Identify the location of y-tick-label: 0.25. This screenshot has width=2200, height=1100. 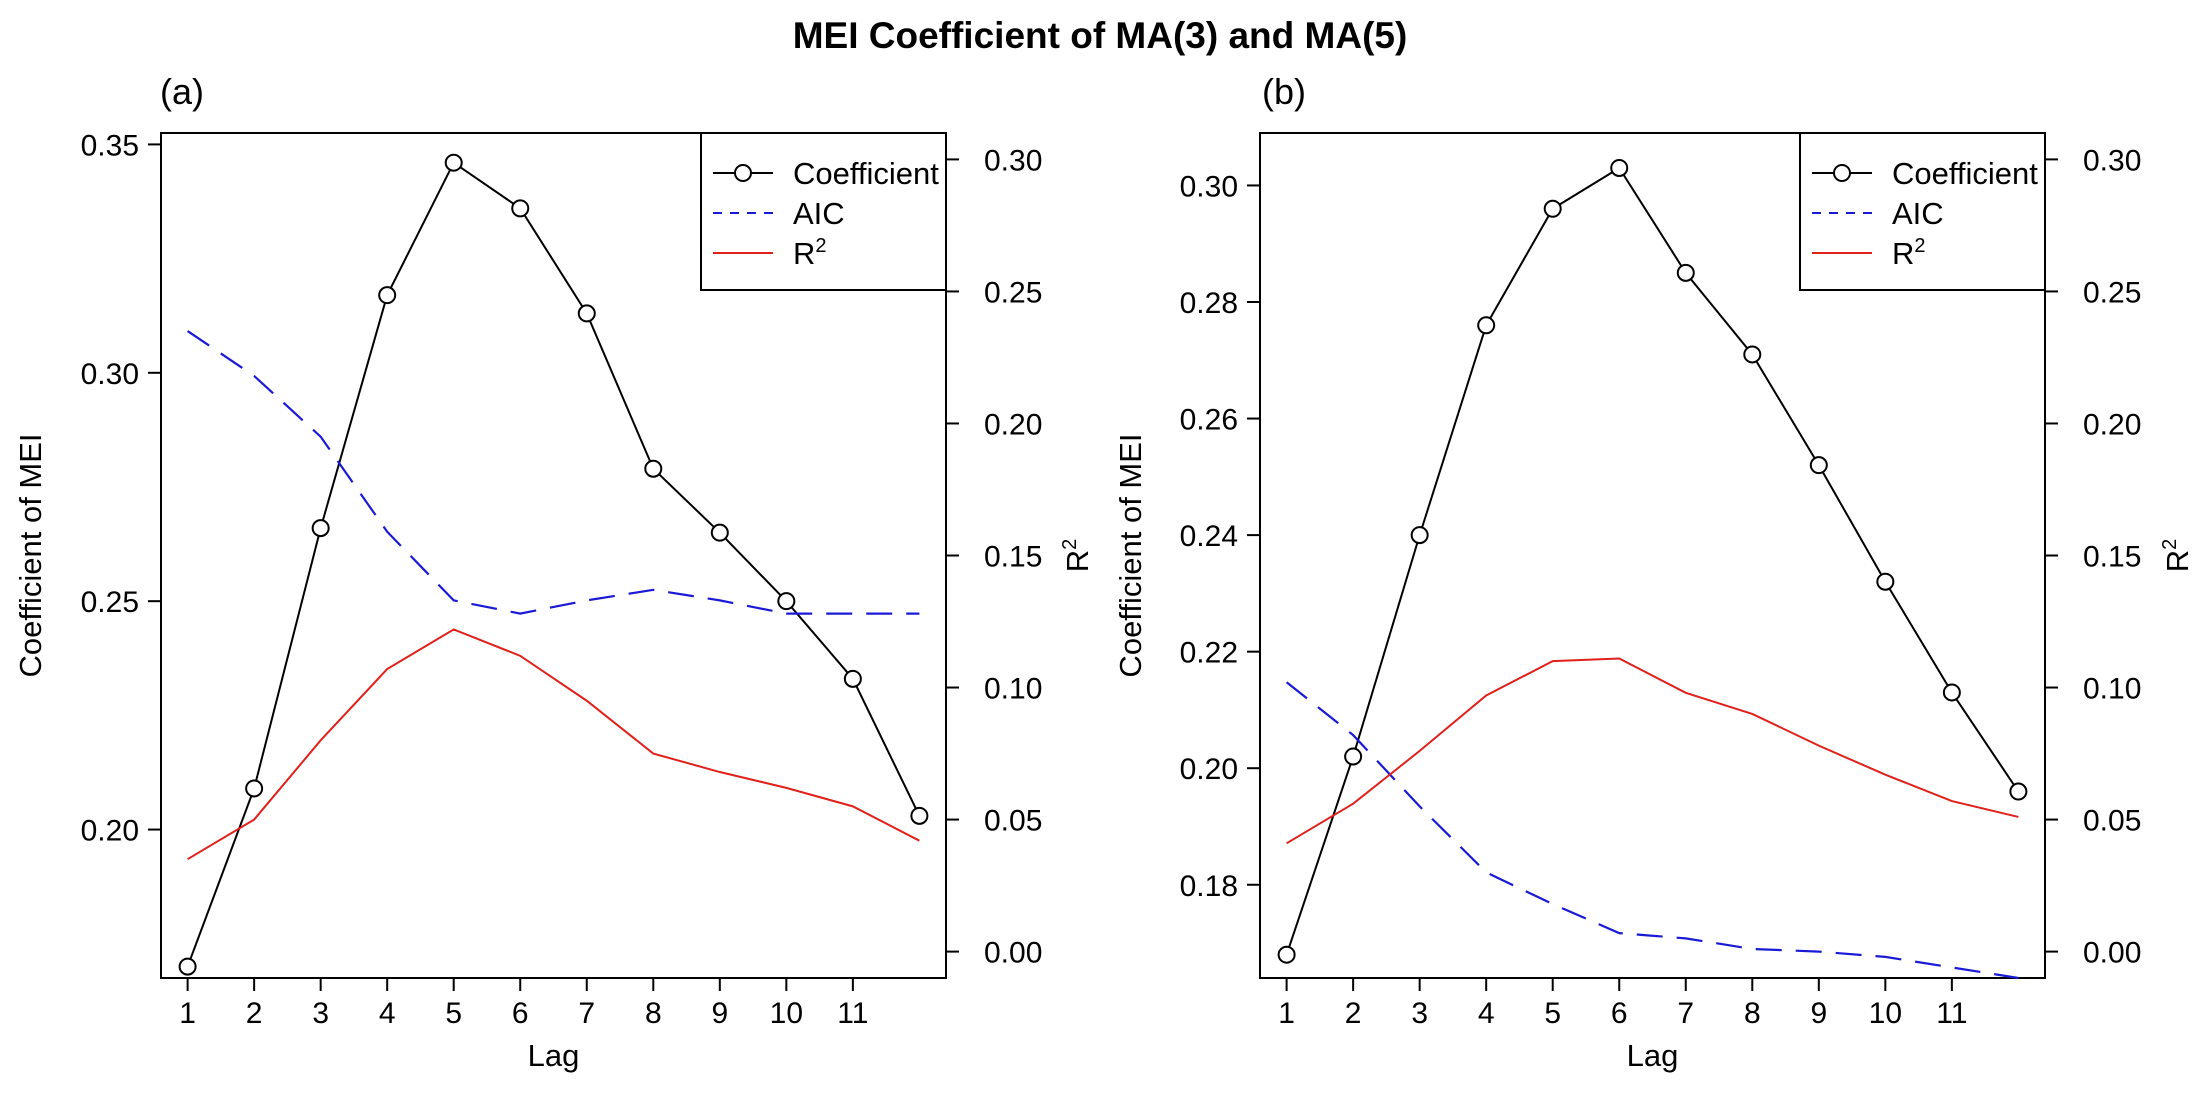
(110, 602).